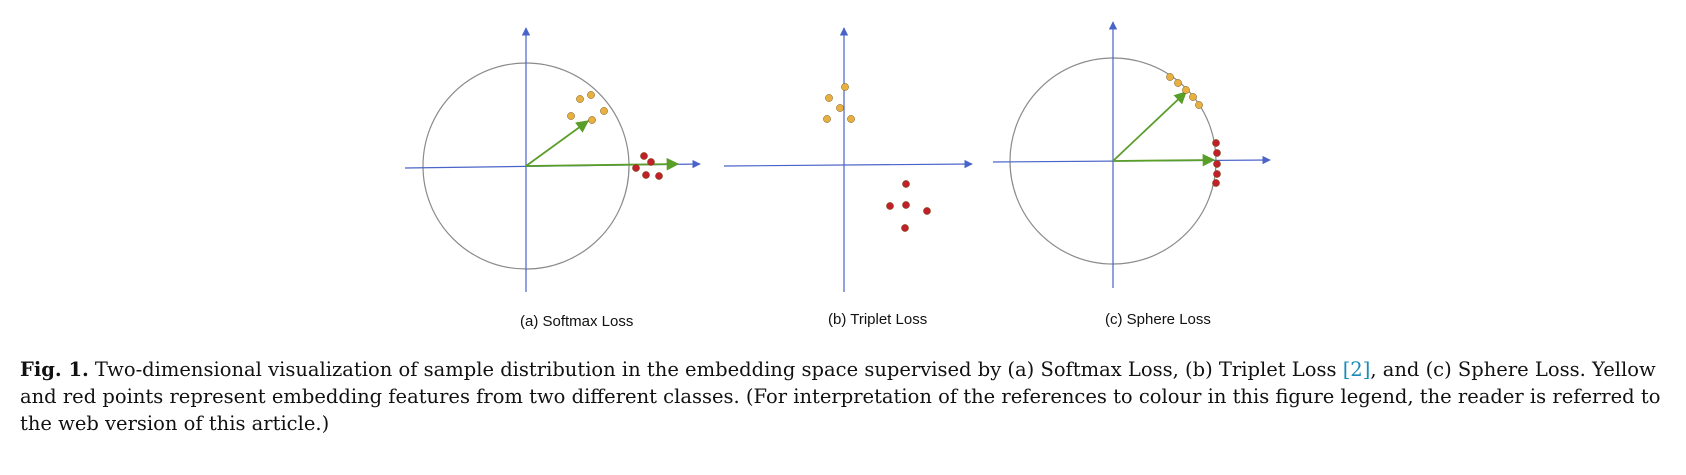 This screenshot has width=1686, height=475. I want to click on panel-b-triplet, so click(848, 159).